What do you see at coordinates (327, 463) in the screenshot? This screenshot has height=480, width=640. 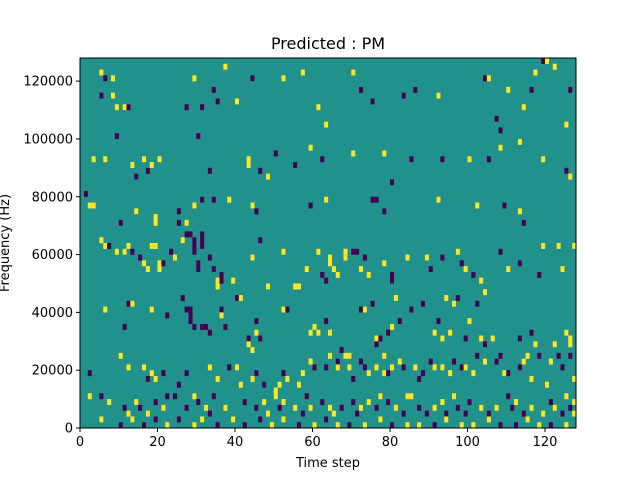 I see `x-axis-label: Time step` at bounding box center [327, 463].